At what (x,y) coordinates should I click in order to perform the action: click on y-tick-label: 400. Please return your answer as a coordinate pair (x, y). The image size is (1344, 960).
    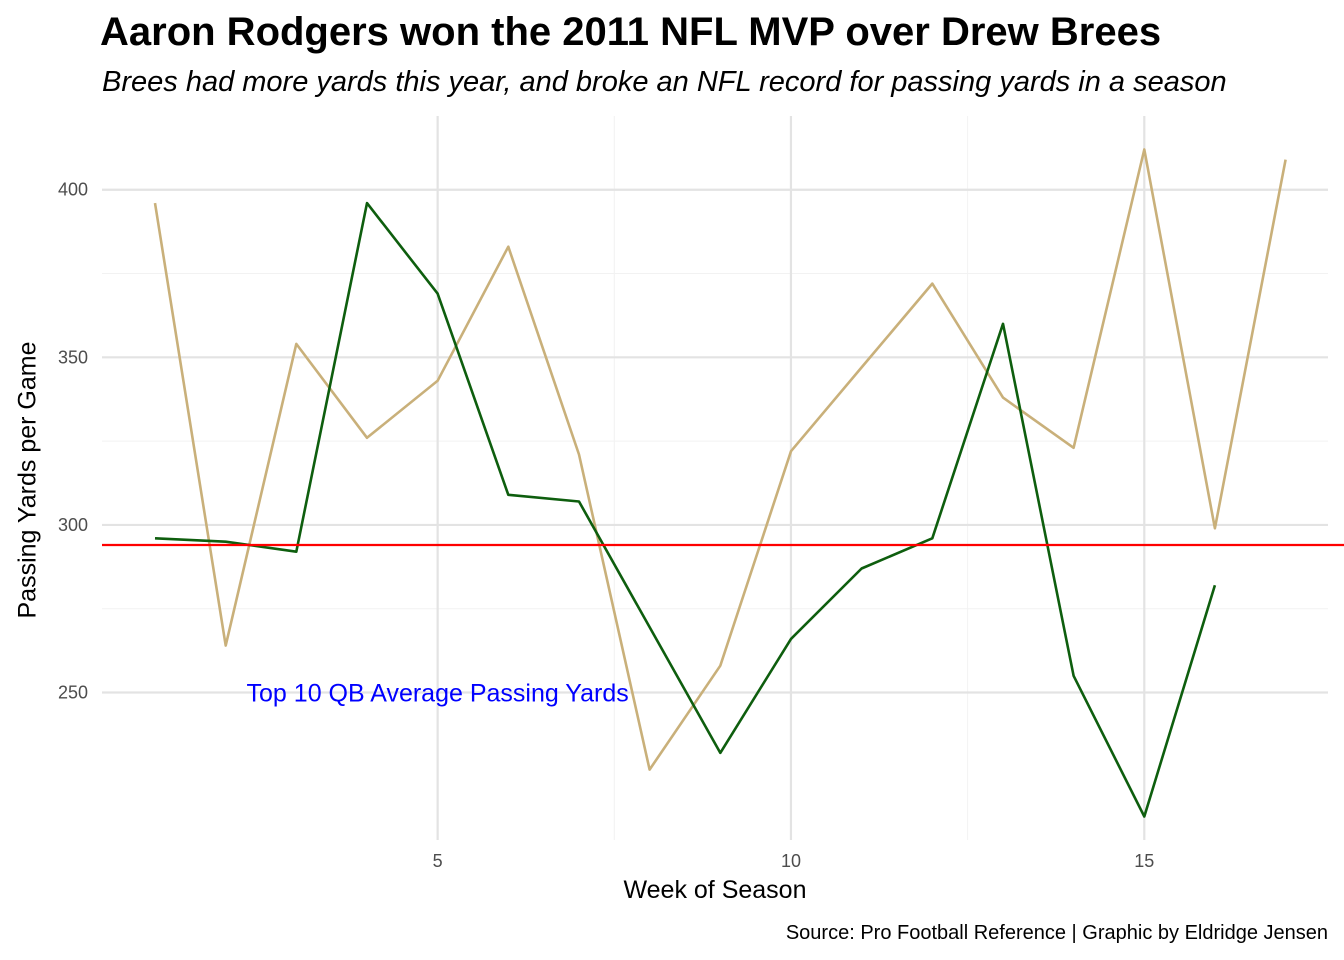
    Looking at the image, I should click on (73, 190).